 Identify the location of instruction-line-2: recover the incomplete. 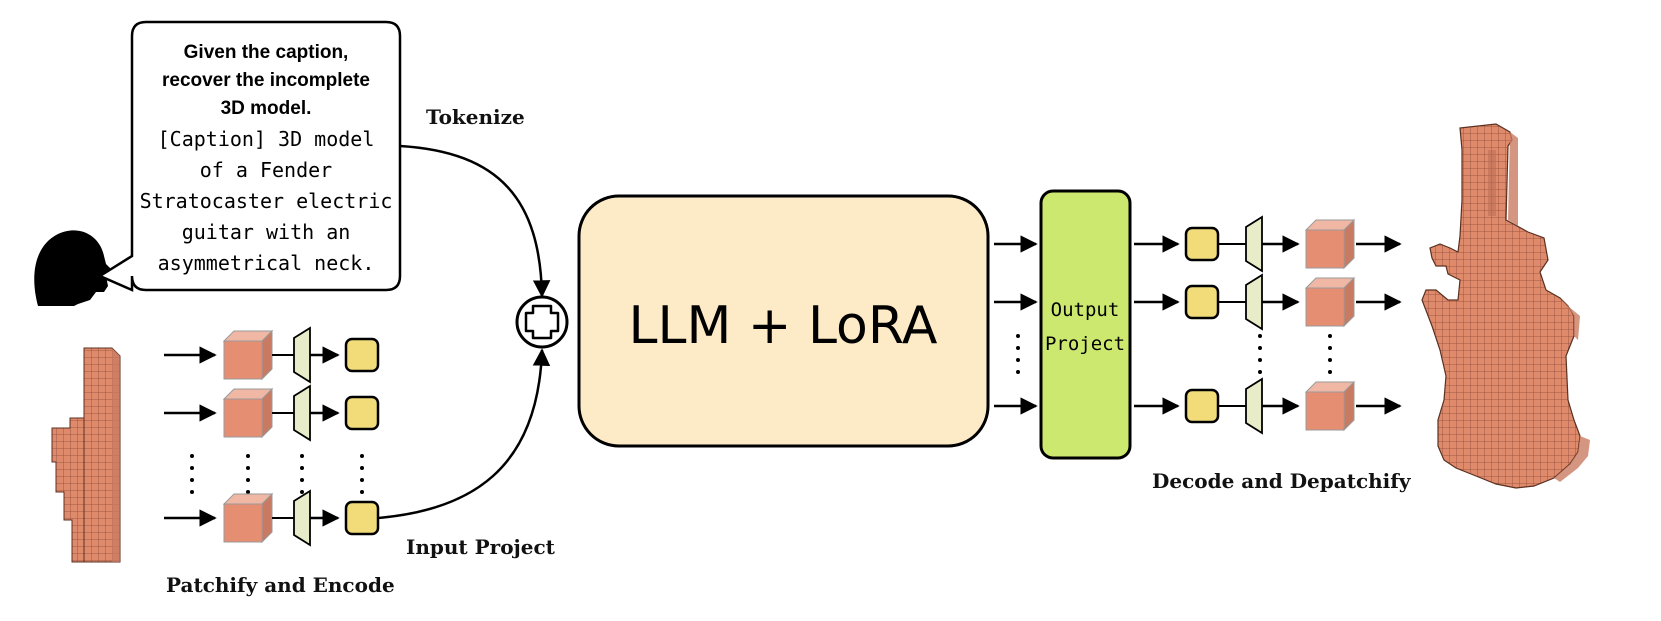
(266, 80).